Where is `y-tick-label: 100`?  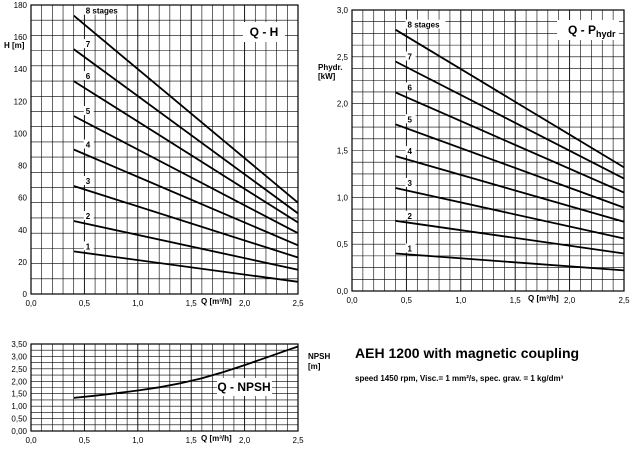 y-tick-label: 100 is located at coordinates (21, 133).